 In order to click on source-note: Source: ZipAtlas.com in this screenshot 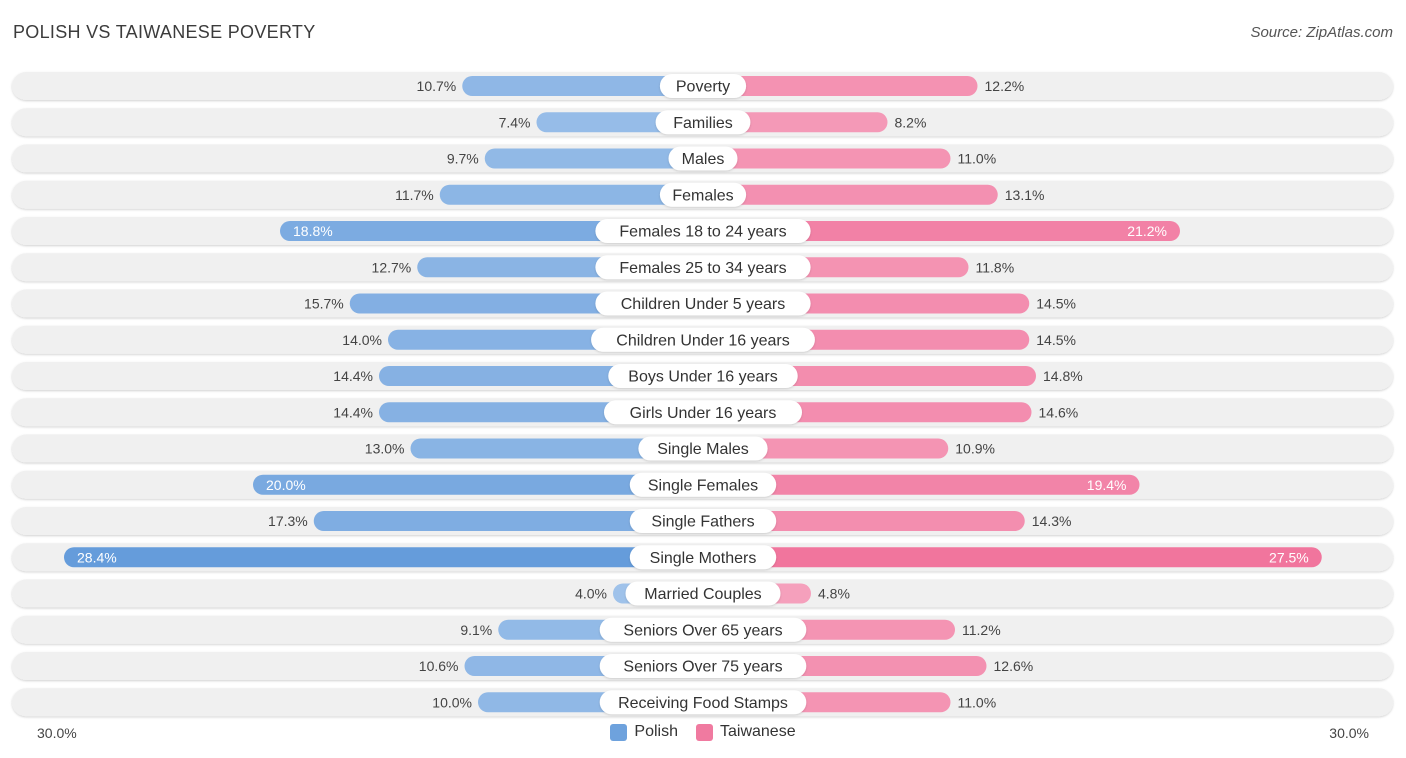, I will do `click(1321, 32)`.